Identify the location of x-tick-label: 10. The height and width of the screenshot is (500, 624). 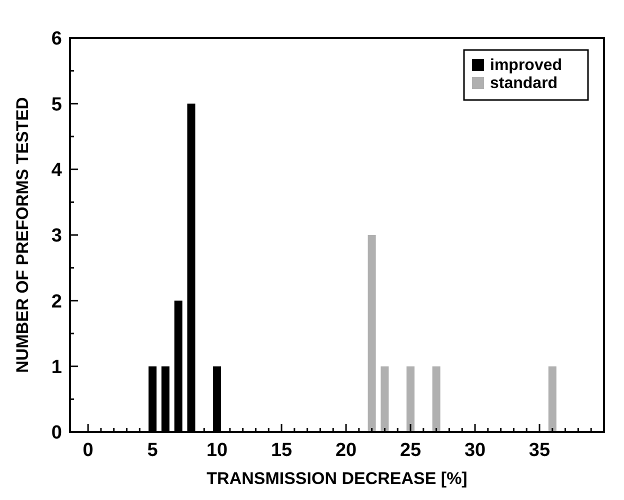
(217, 450).